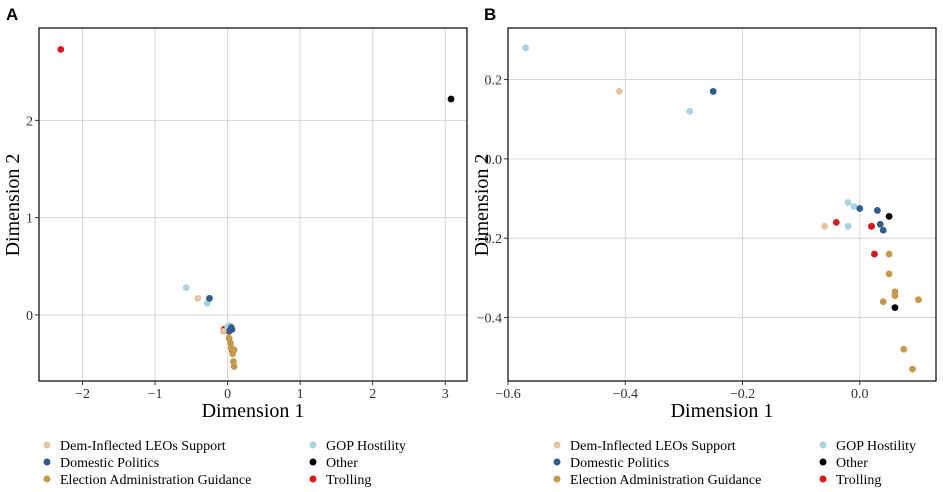 This screenshot has height=492, width=943. Describe the element at coordinates (489, 319) in the screenshot. I see `y-tick-label: −0.4` at that location.